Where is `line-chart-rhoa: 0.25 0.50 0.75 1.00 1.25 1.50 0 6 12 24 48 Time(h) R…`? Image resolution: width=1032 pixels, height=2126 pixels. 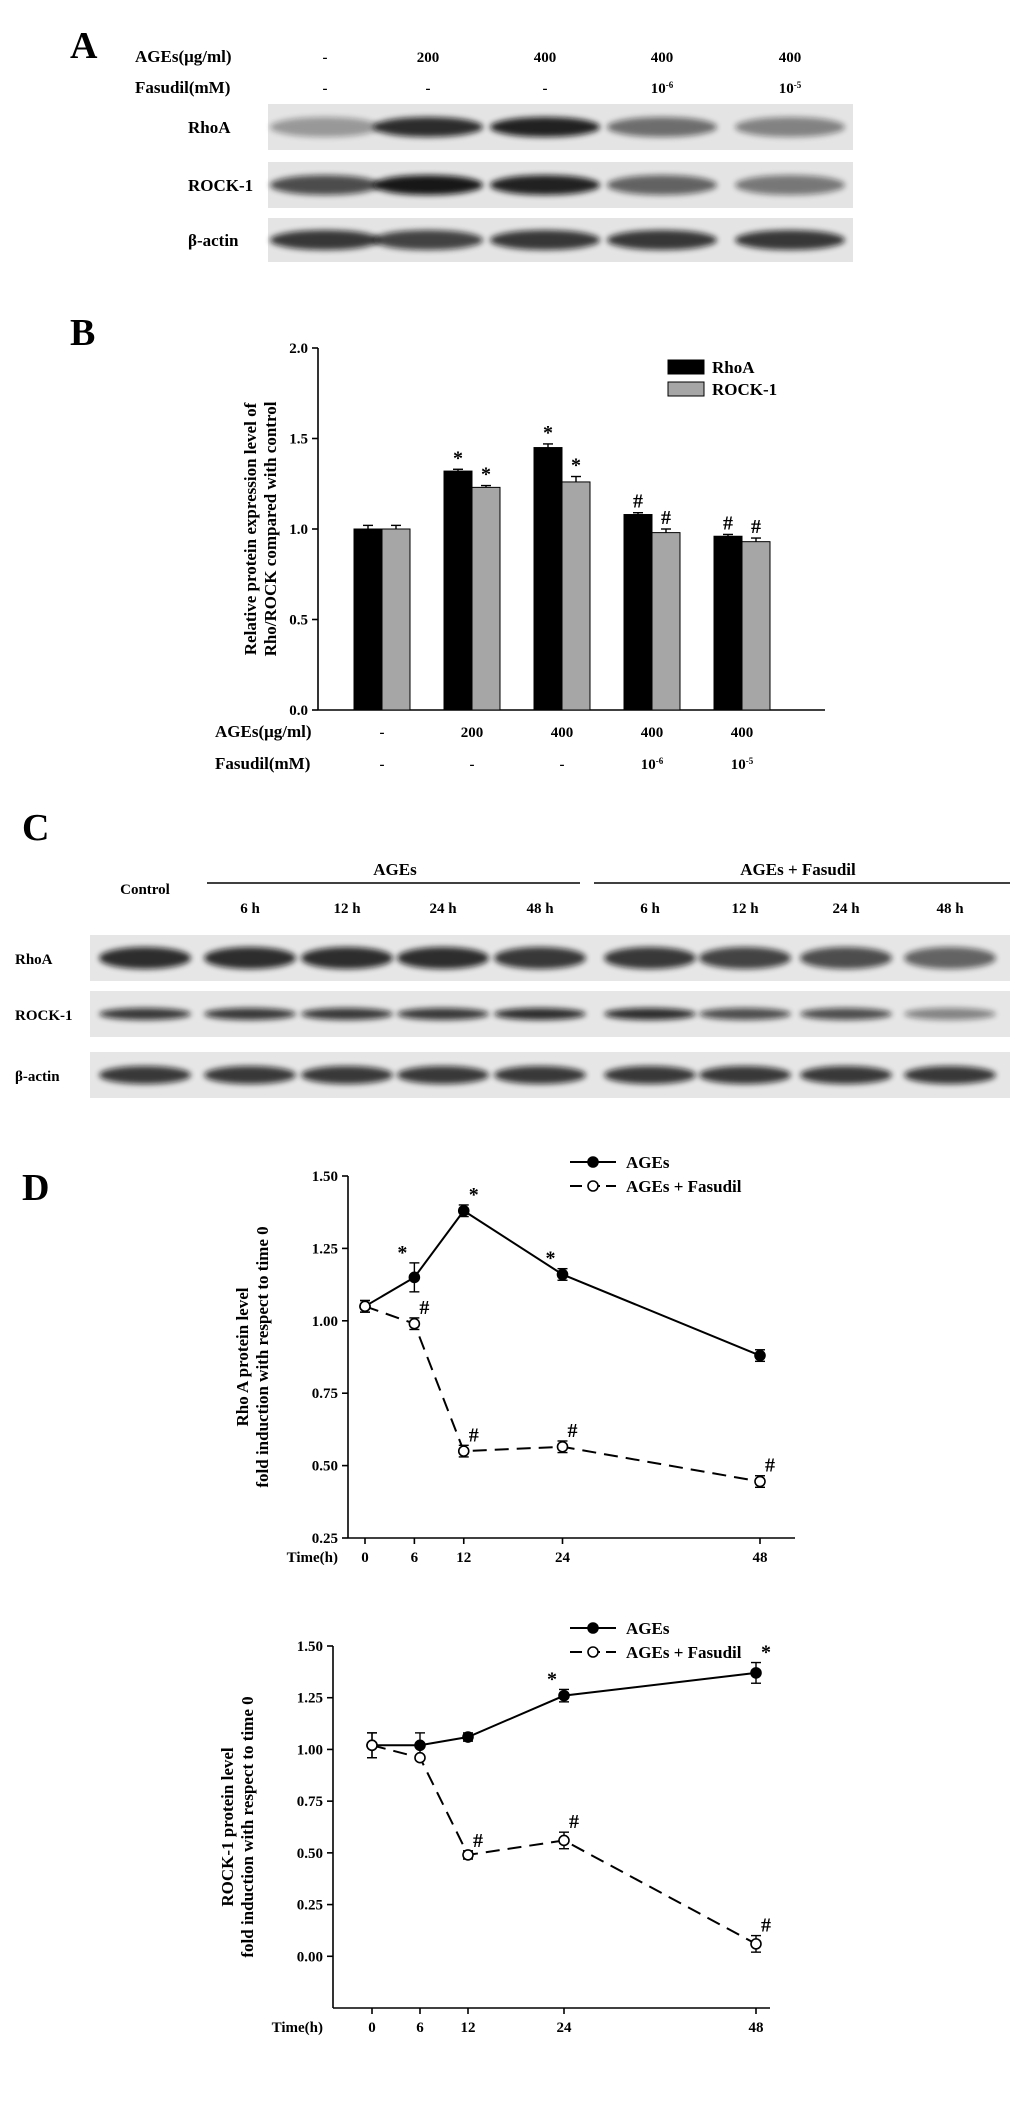
line-chart-rhoa: 0.25 0.50 0.75 1.00 1.25 1.50 0 6 12 24 48 Time(h) R… is located at coordinates (514, 1359).